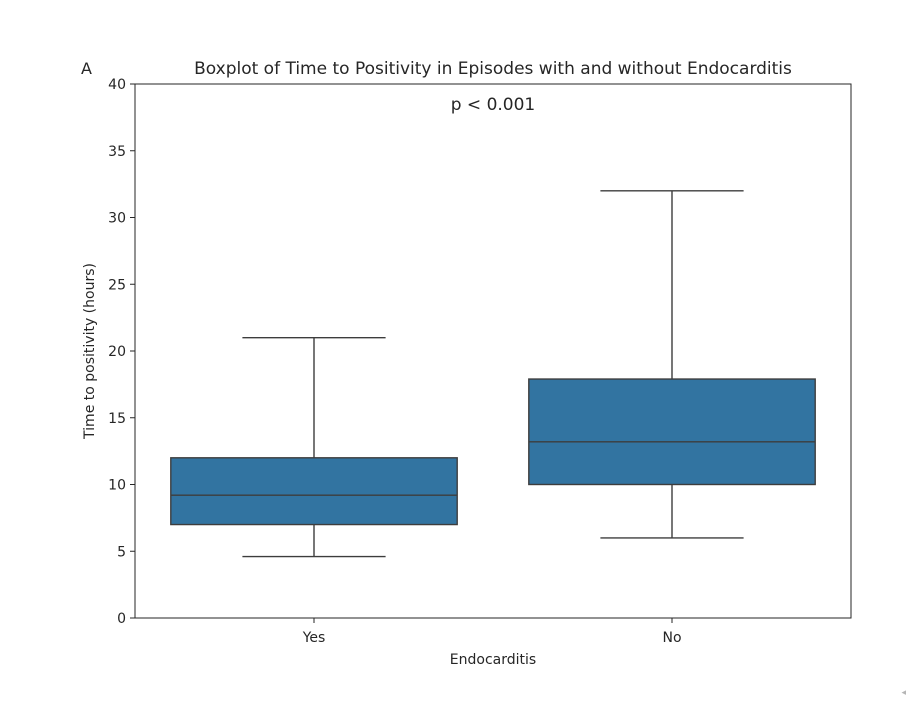 This screenshot has height=704, width=908. Describe the element at coordinates (903, 693) in the screenshot. I see `corner-mark-icon: ◂` at that location.